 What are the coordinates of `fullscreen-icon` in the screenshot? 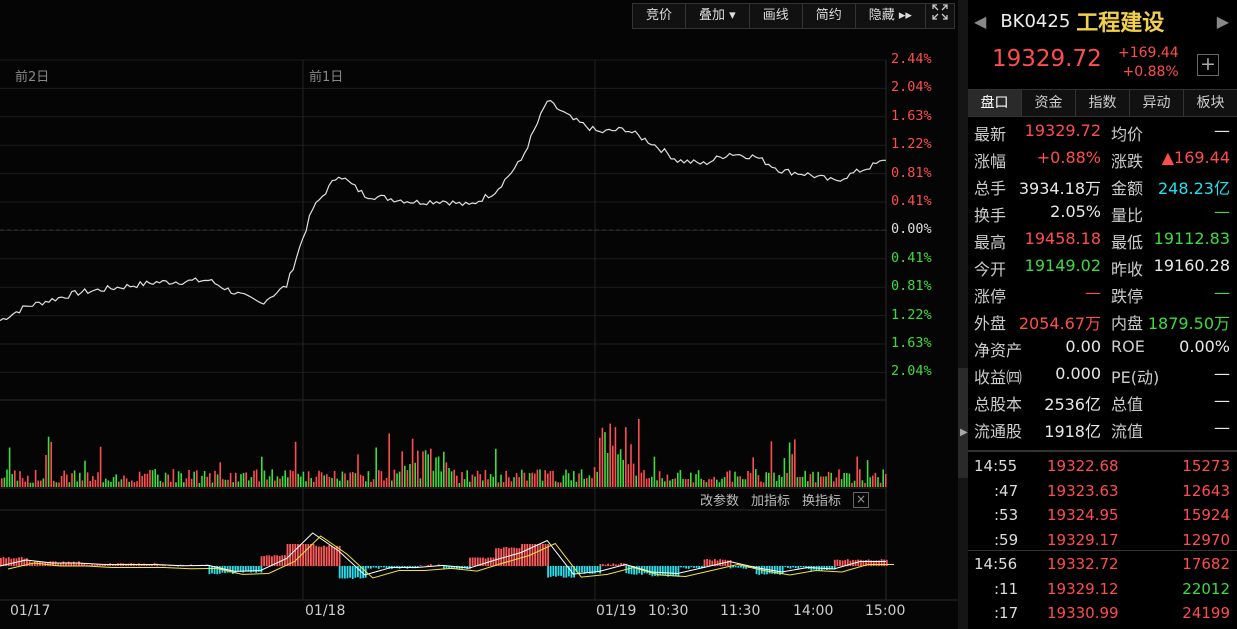 It's located at (940, 16).